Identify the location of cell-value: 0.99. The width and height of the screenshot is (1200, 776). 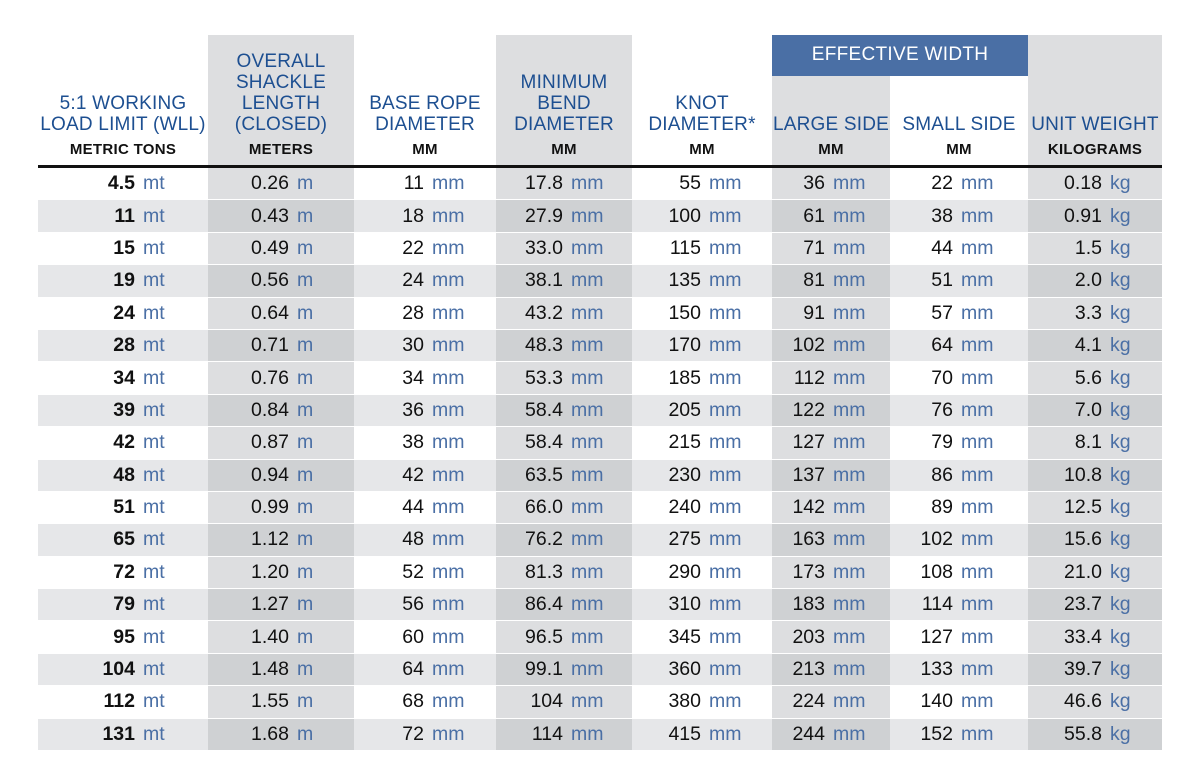
(270, 507).